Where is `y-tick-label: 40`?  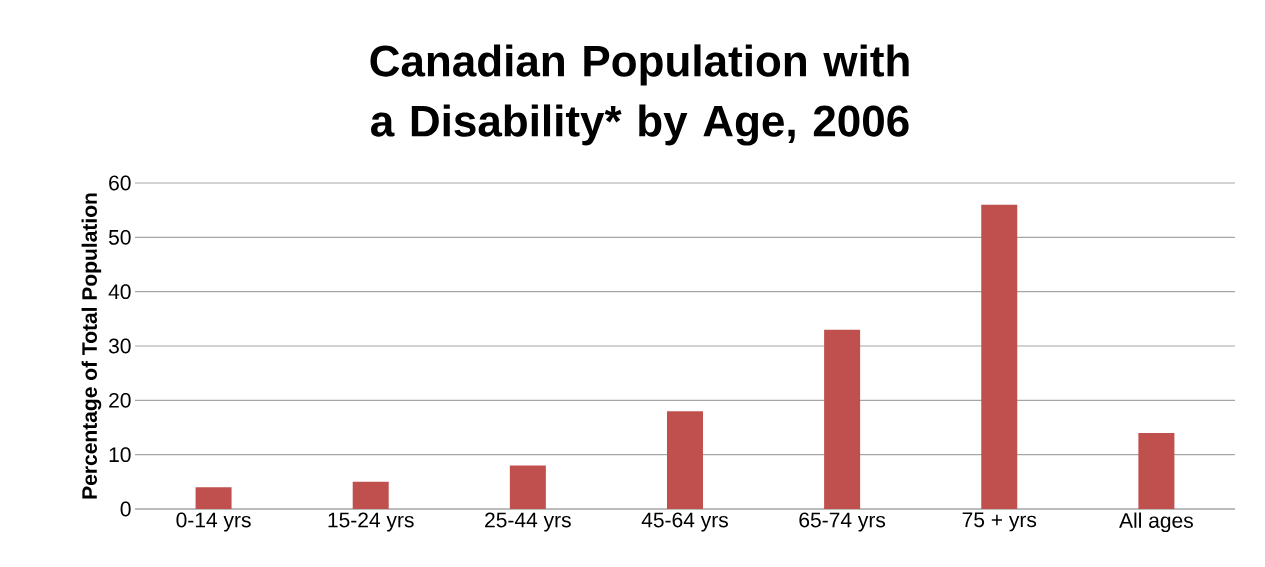
y-tick-label: 40 is located at coordinates (119, 292).